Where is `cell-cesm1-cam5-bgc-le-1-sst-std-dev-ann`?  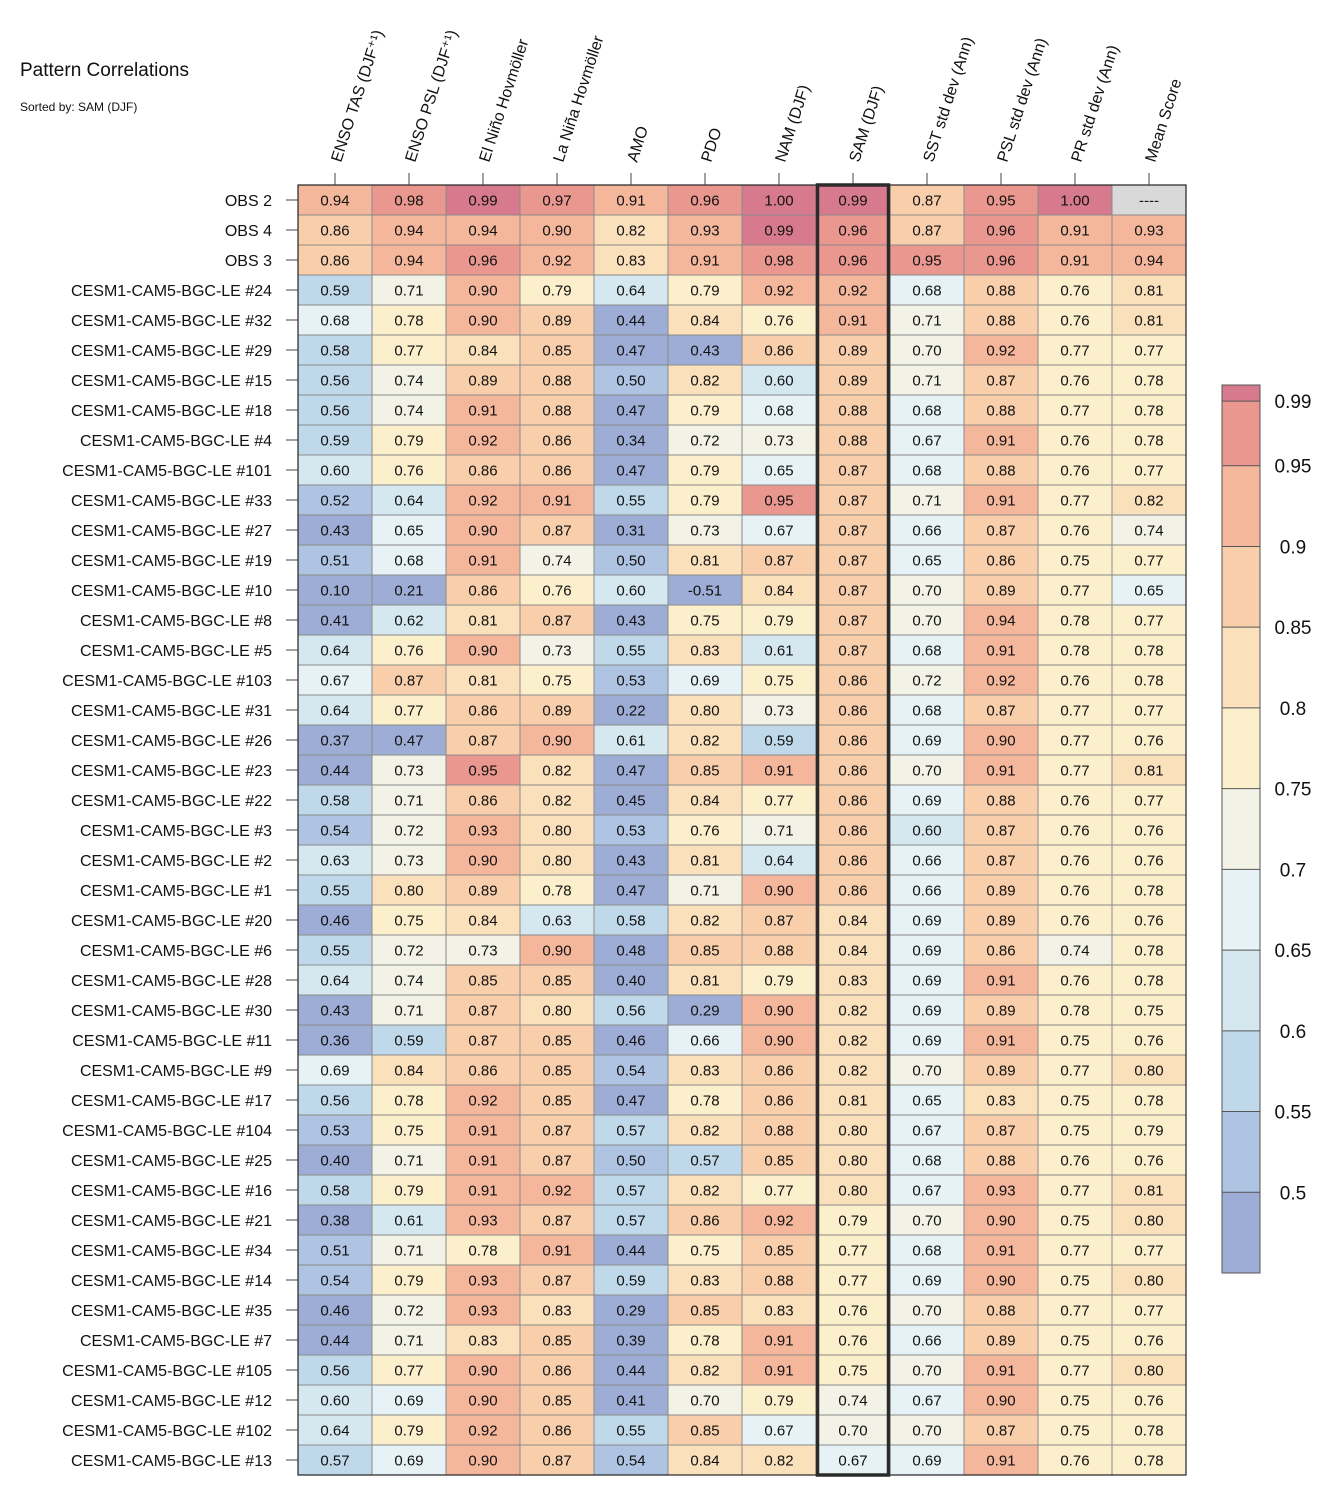 cell-cesm1-cam5-bgc-le-1-sst-std-dev-ann is located at coordinates (927, 890).